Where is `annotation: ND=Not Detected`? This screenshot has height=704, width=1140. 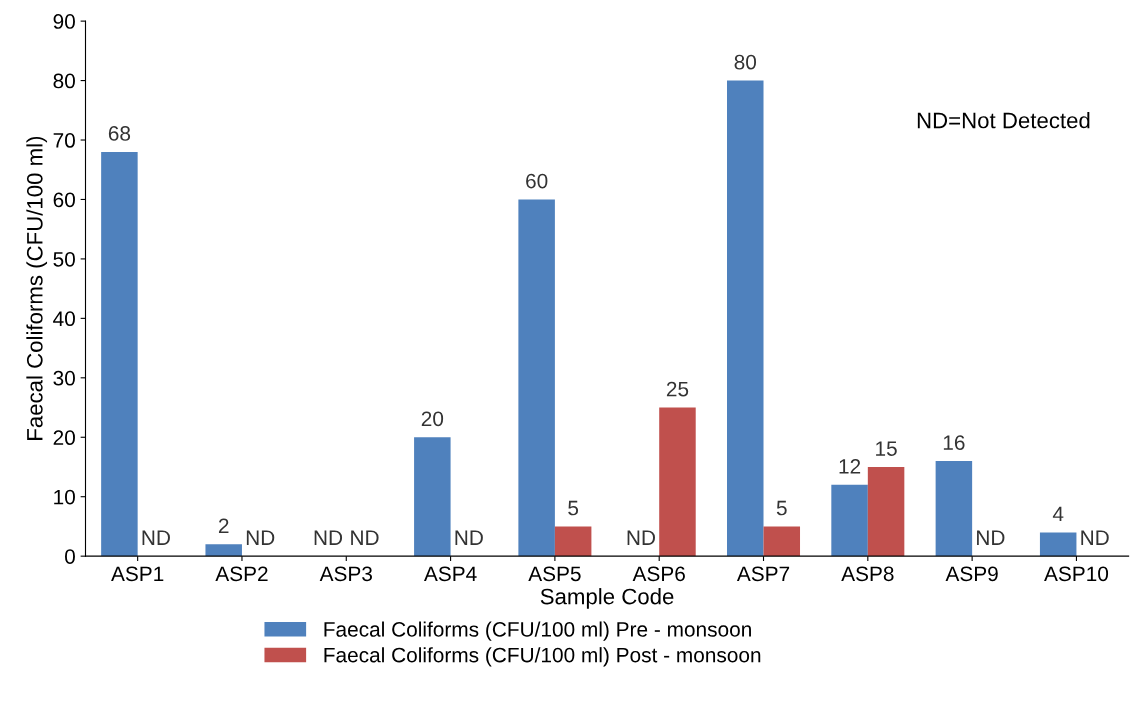
annotation: ND=Not Detected is located at coordinates (1003, 120).